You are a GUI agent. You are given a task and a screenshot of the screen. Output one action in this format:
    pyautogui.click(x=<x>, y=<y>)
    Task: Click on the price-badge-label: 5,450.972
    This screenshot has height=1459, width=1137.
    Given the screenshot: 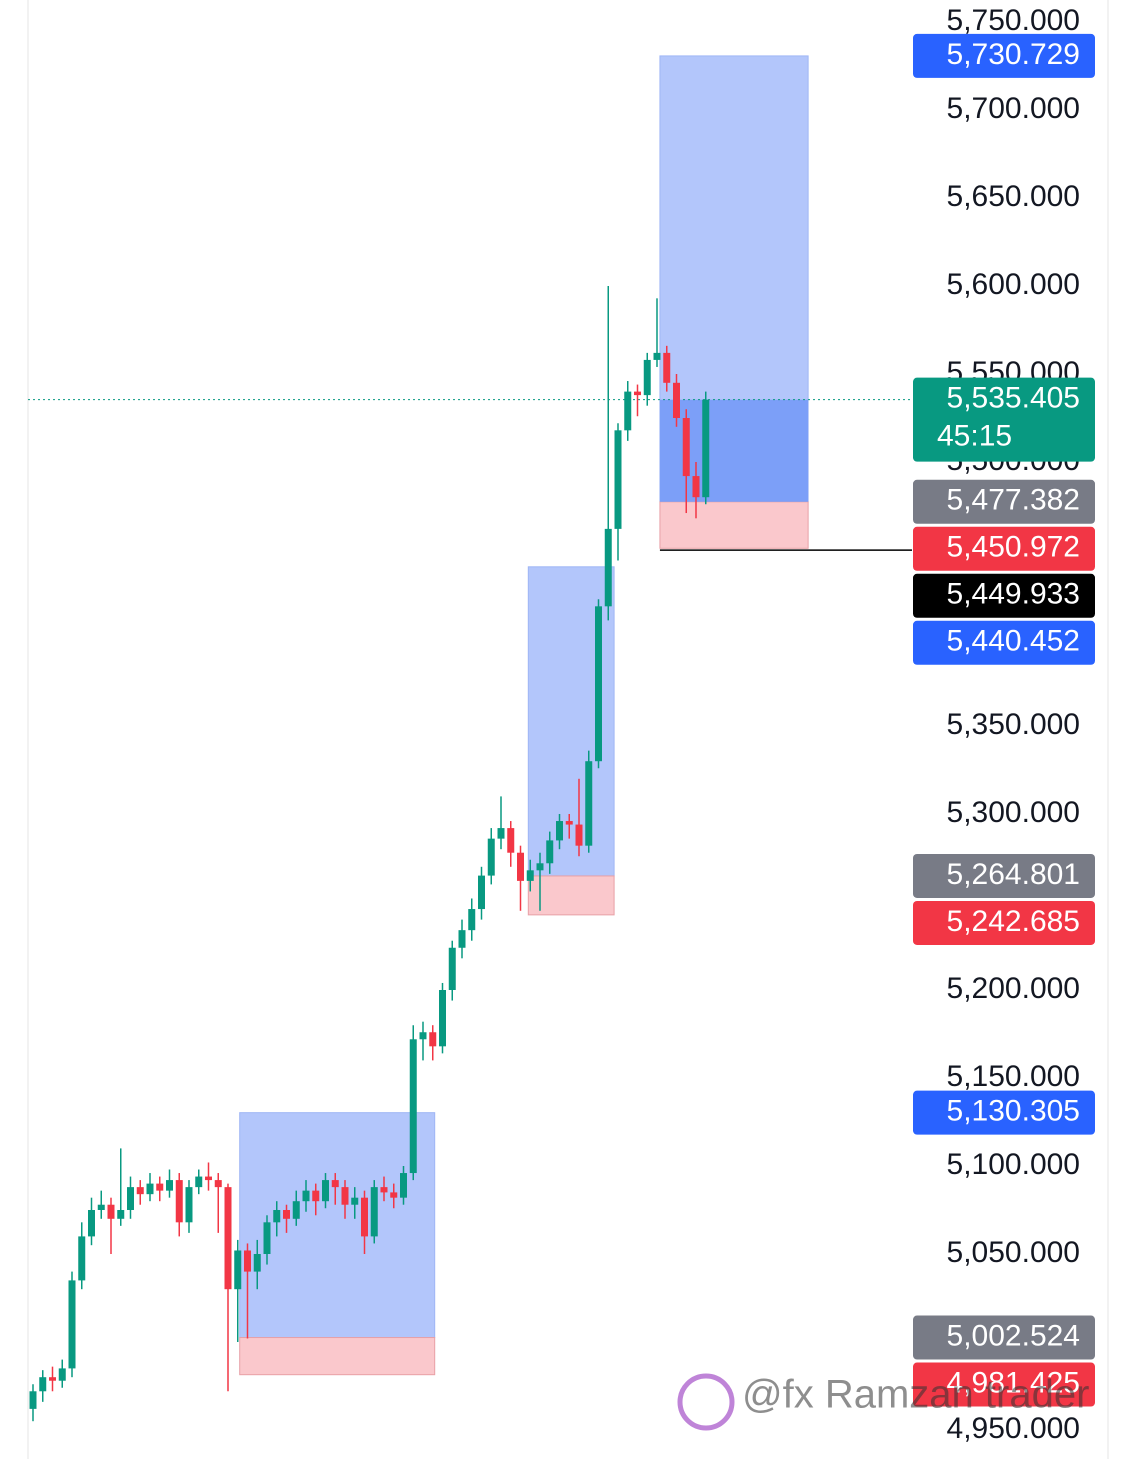 What is the action you would take?
    pyautogui.click(x=1013, y=547)
    